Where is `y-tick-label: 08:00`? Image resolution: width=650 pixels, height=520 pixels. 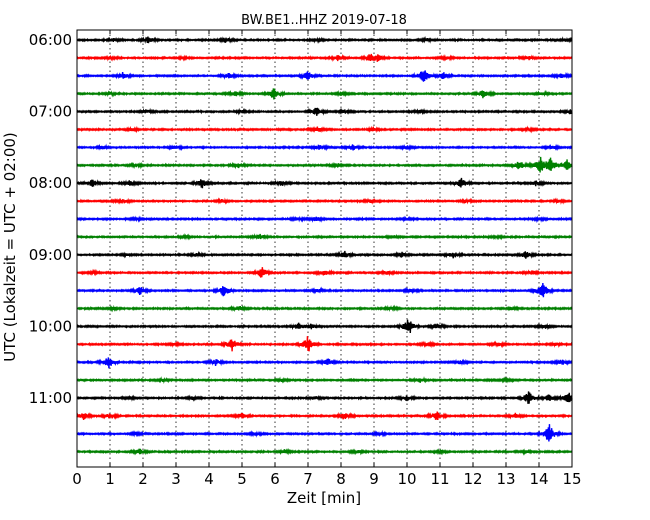
y-tick-label: 08:00 is located at coordinates (50, 183).